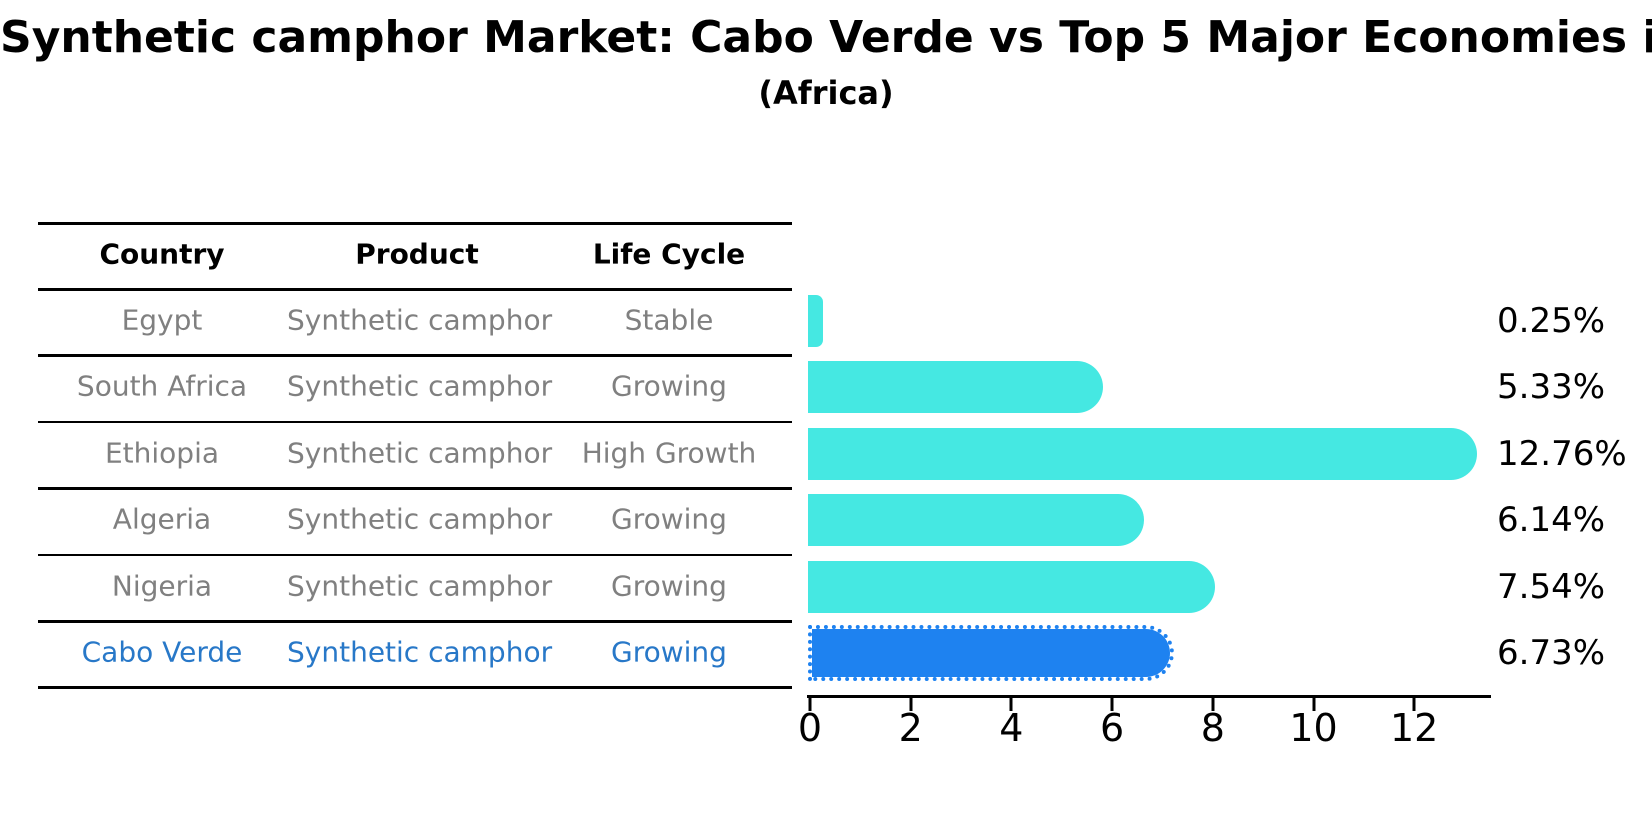 The width and height of the screenshot is (1652, 823). I want to click on cell-country: Egypt, so click(162, 320).